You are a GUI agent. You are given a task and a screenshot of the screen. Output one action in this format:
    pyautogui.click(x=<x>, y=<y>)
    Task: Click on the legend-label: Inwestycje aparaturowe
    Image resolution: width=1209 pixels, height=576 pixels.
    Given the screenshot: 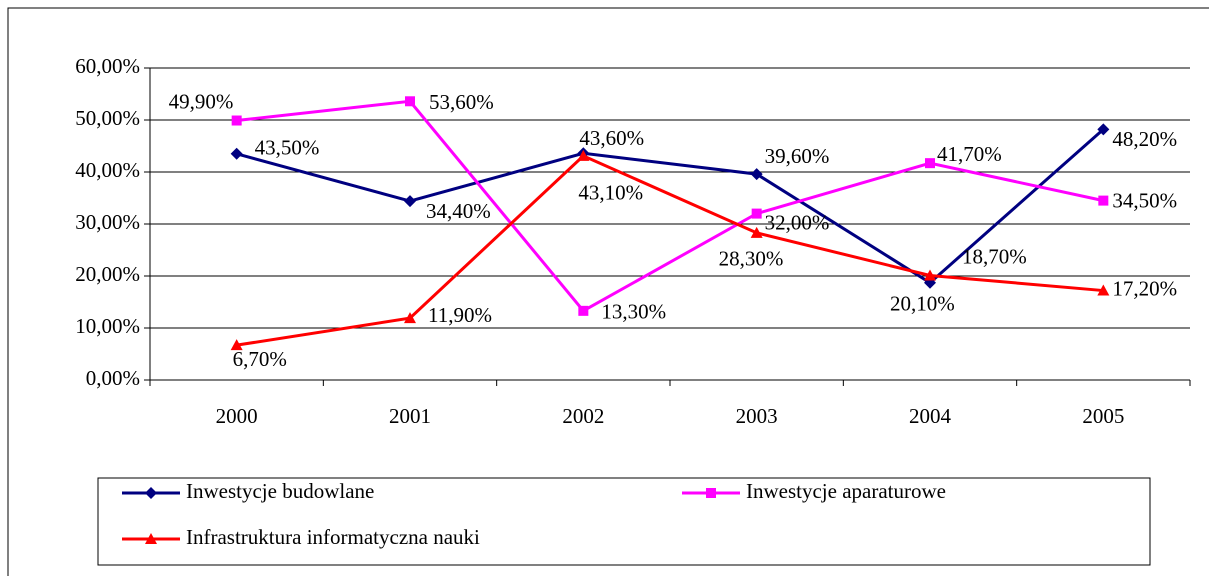 What is the action you would take?
    pyautogui.click(x=846, y=491)
    